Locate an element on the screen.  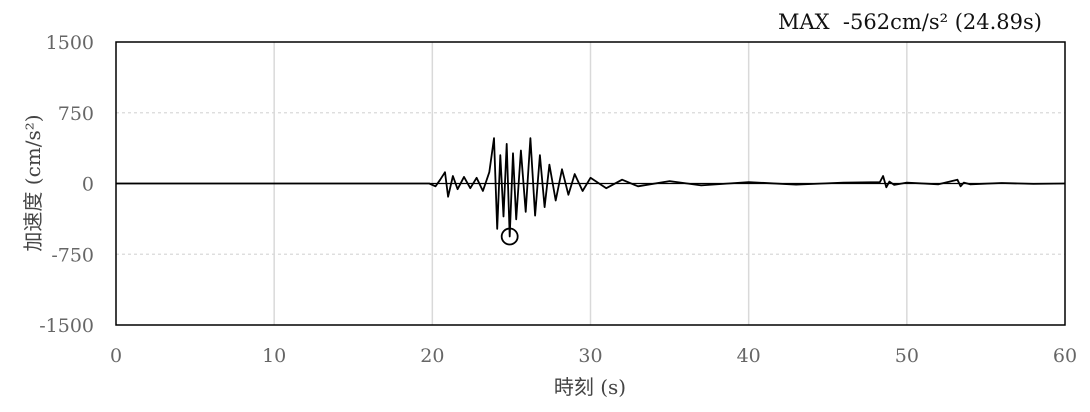
max-annotation: MAX -562cm/s² (24.89s) is located at coordinates (910, 22).